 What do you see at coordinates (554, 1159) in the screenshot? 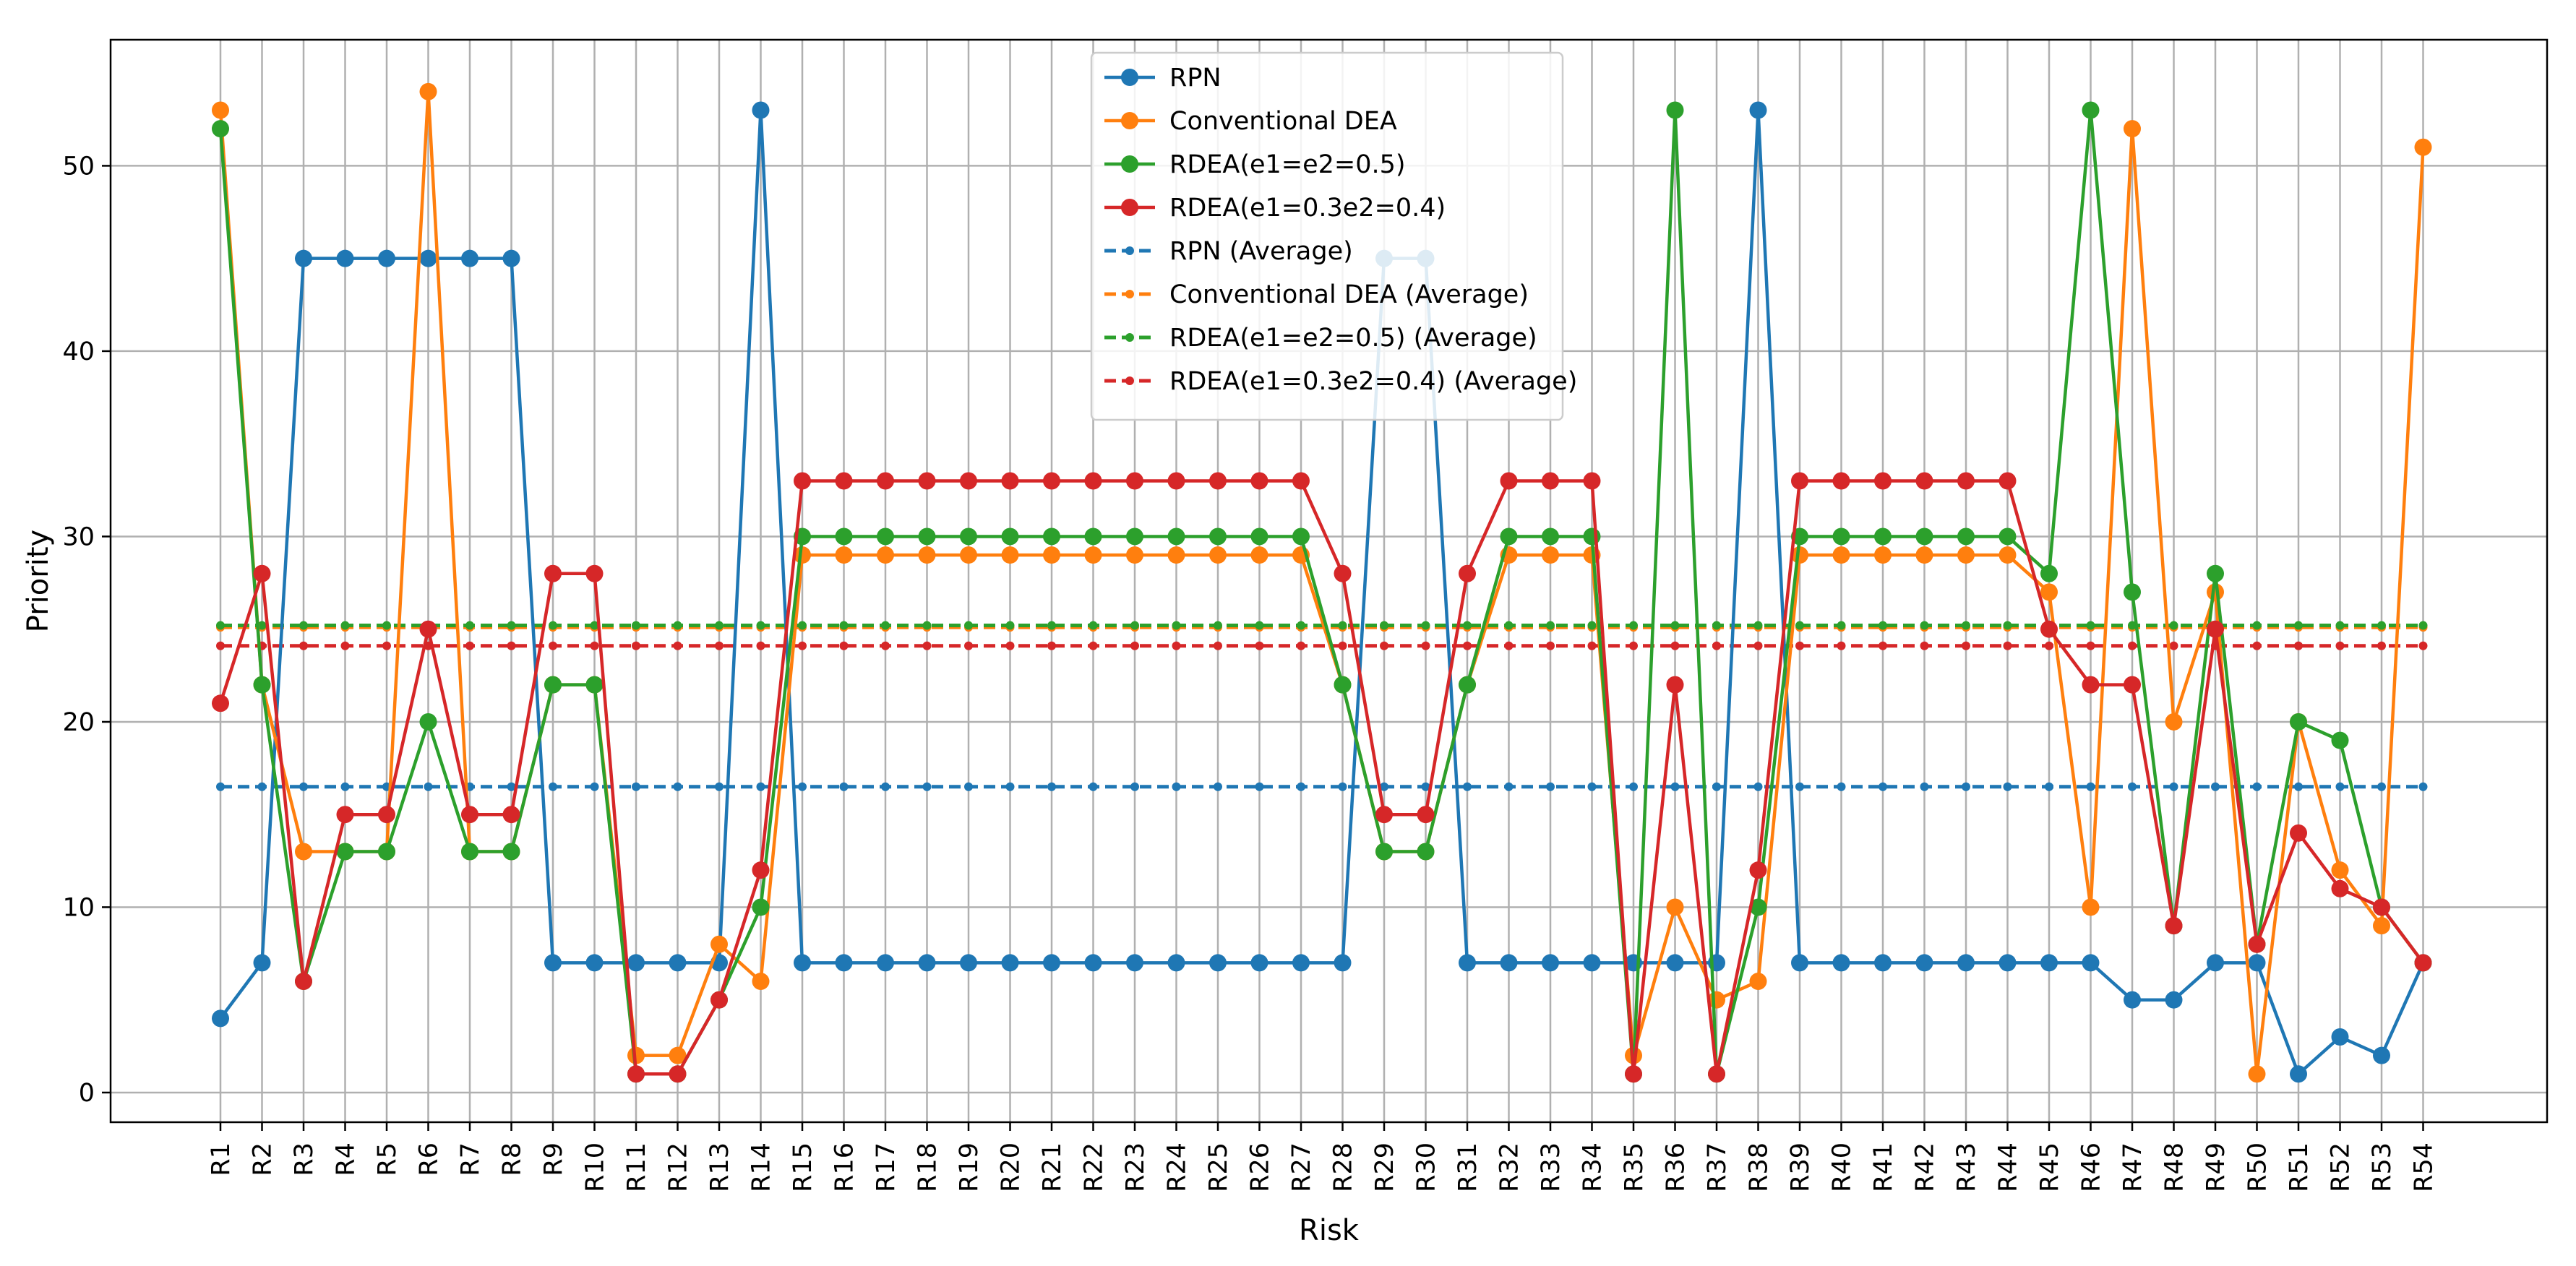
I see `x-tick-label: R9` at bounding box center [554, 1159].